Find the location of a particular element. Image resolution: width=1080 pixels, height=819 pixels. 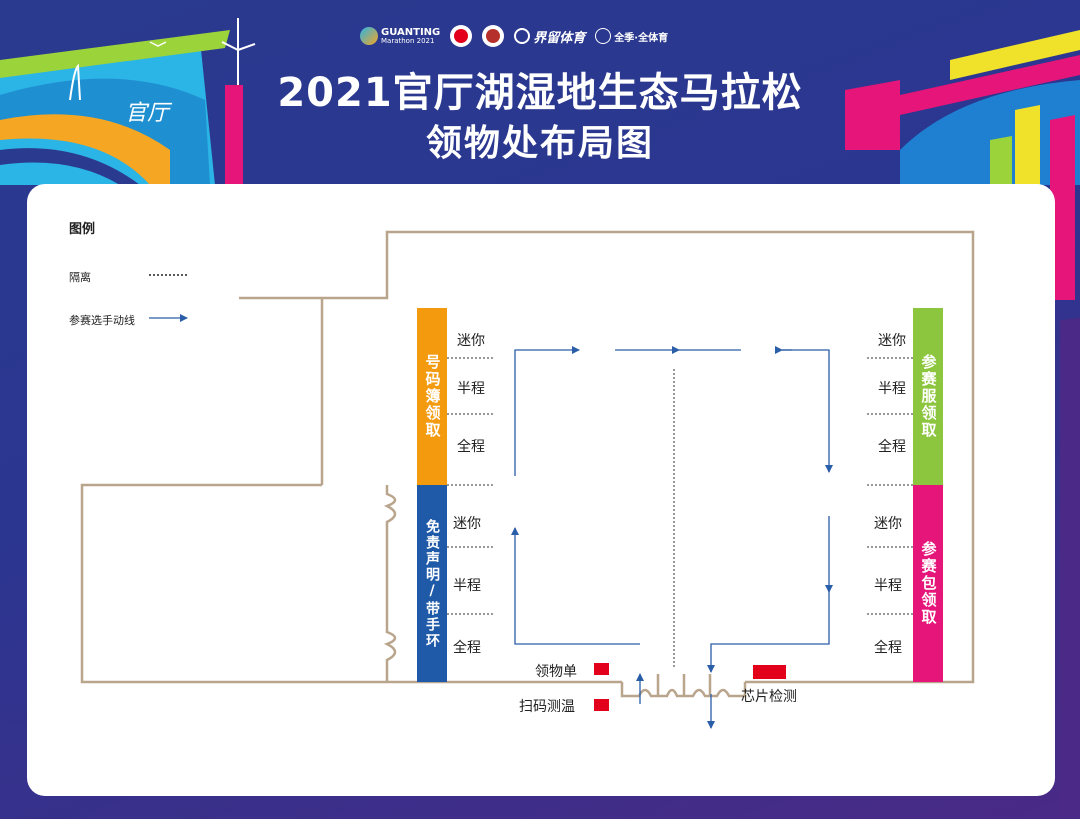

station-kit-pickup: 参赛包领取 is located at coordinates (928, 583).